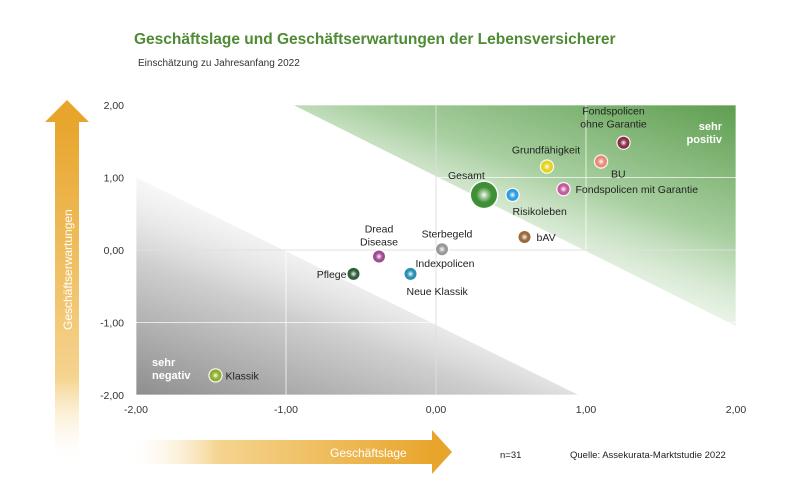 Image resolution: width=800 pixels, height=500 pixels. I want to click on data-point: Indexpolicen, so click(439, 270).